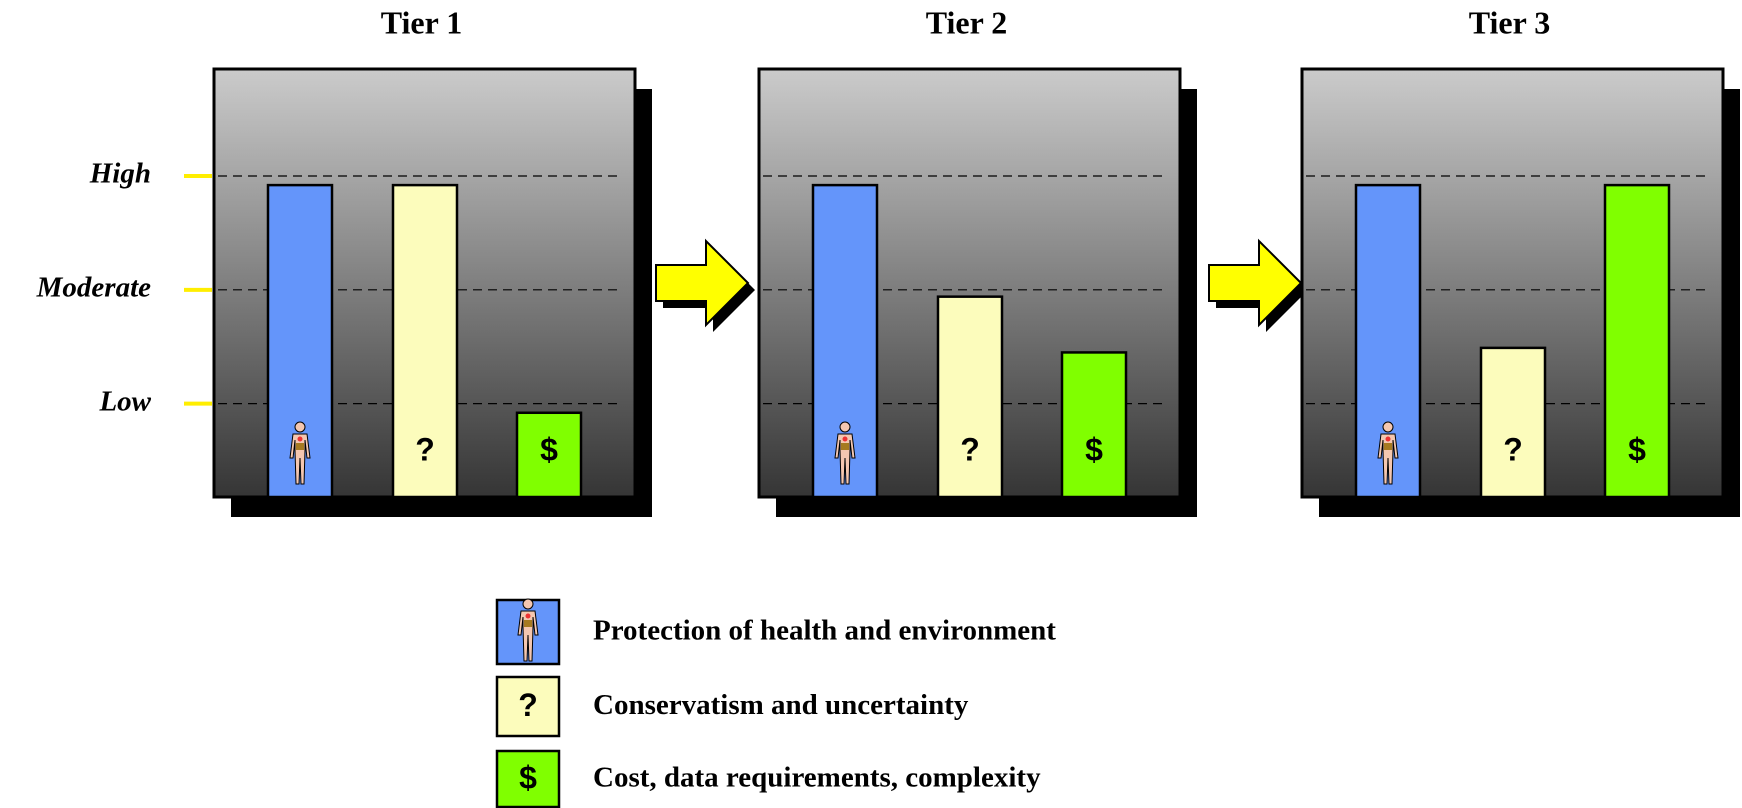 Image resolution: width=1742 pixels, height=808 pixels. What do you see at coordinates (120, 174) in the screenshot?
I see `y-tick-label: High` at bounding box center [120, 174].